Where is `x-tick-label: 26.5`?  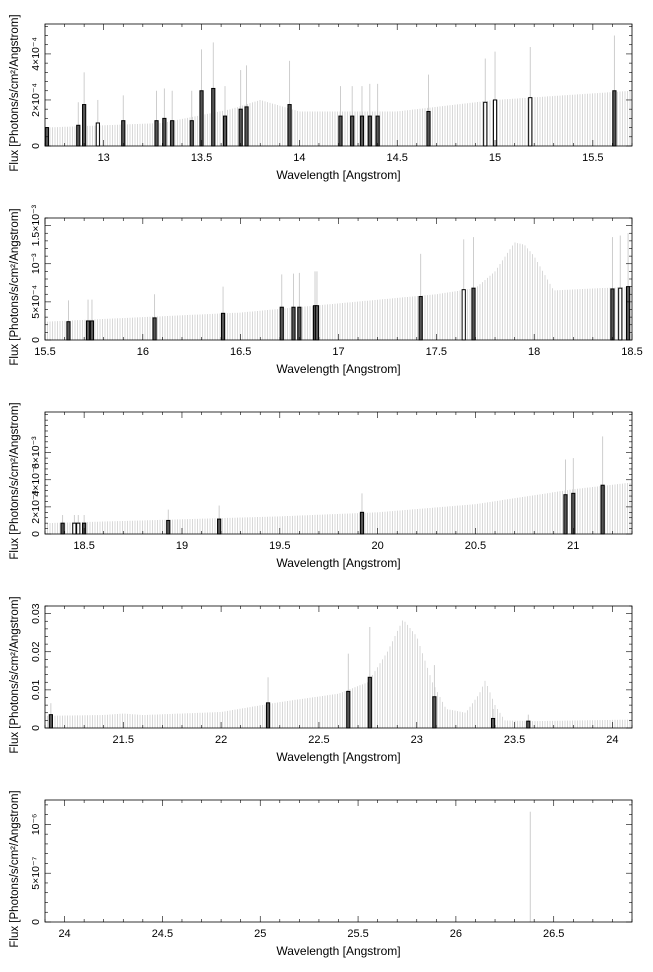 x-tick-label: 26.5 is located at coordinates (553, 934).